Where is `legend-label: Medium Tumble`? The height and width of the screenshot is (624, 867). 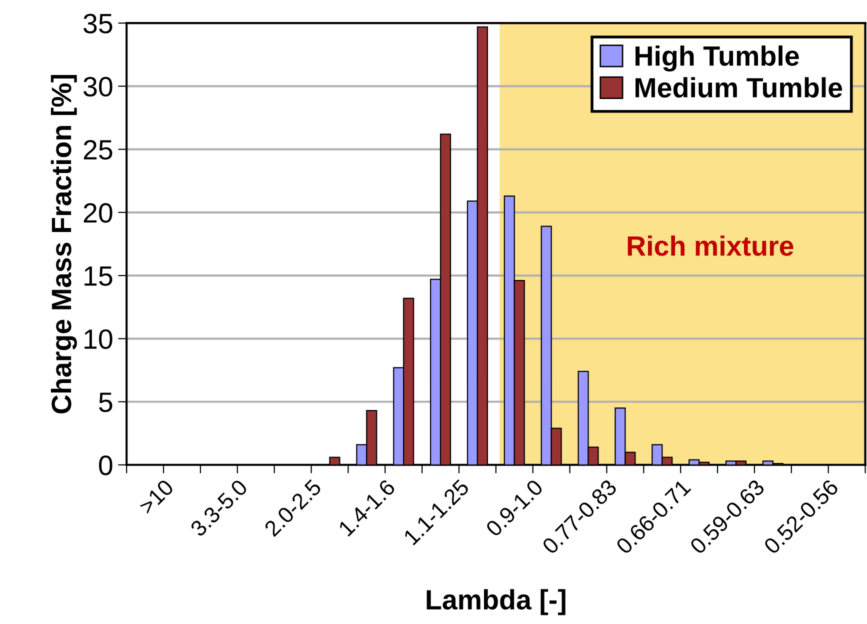 legend-label: Medium Tumble is located at coordinates (739, 87).